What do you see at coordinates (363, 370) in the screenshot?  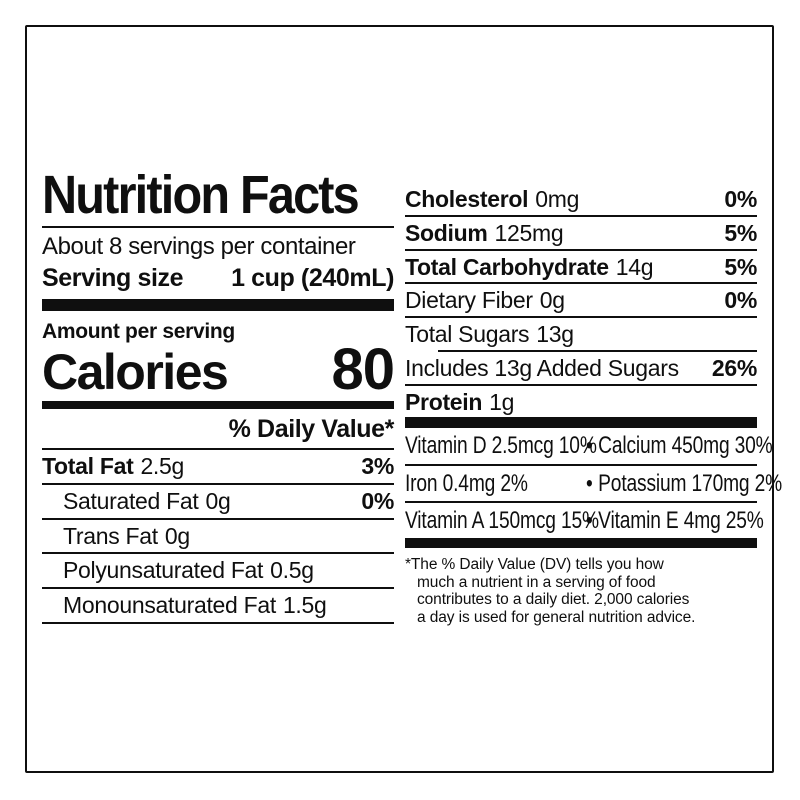 I see `calories-value: 80` at bounding box center [363, 370].